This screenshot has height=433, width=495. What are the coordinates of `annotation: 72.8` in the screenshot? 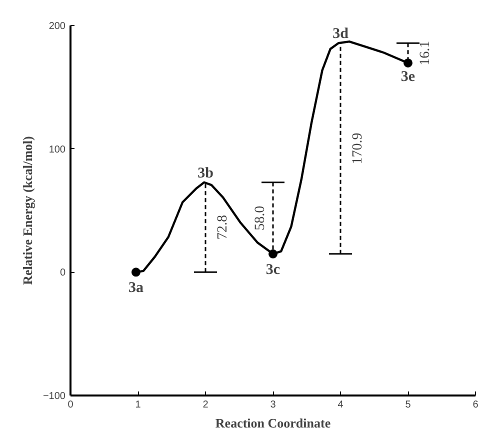 It's located at (223, 227).